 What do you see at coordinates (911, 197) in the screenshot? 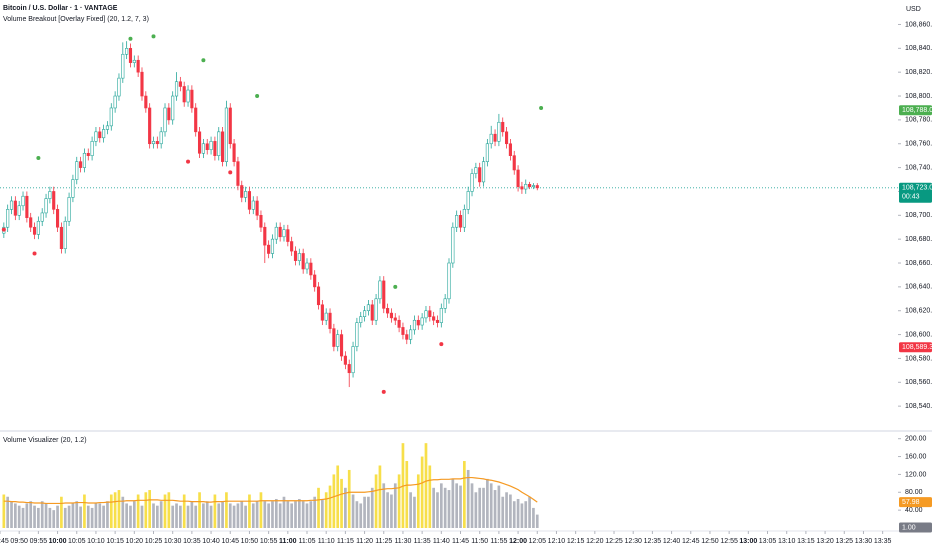
I see `price-tag-sublabel: 00:43` at bounding box center [911, 197].